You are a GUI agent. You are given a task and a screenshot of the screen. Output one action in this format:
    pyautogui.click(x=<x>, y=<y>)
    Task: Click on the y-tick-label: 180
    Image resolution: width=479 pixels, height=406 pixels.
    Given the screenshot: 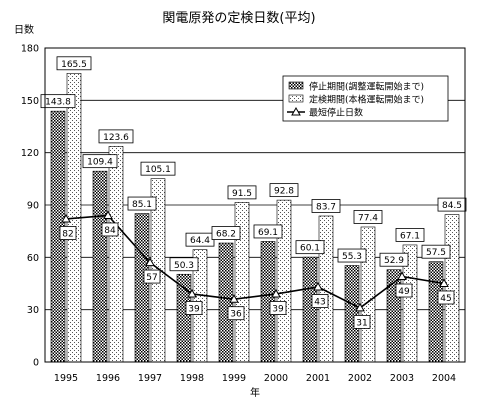 What is the action you would take?
    pyautogui.click(x=30, y=49)
    